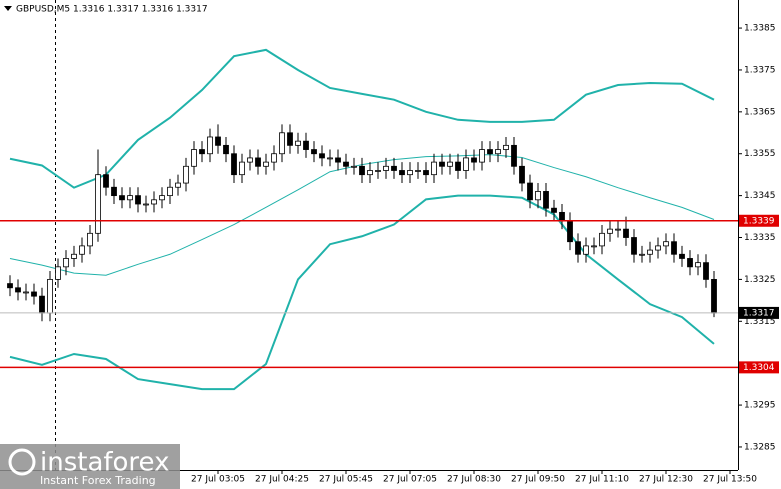 The width and height of the screenshot is (781, 489). What do you see at coordinates (760, 70) in the screenshot?
I see `y-tick-label: 1.3375` at bounding box center [760, 70].